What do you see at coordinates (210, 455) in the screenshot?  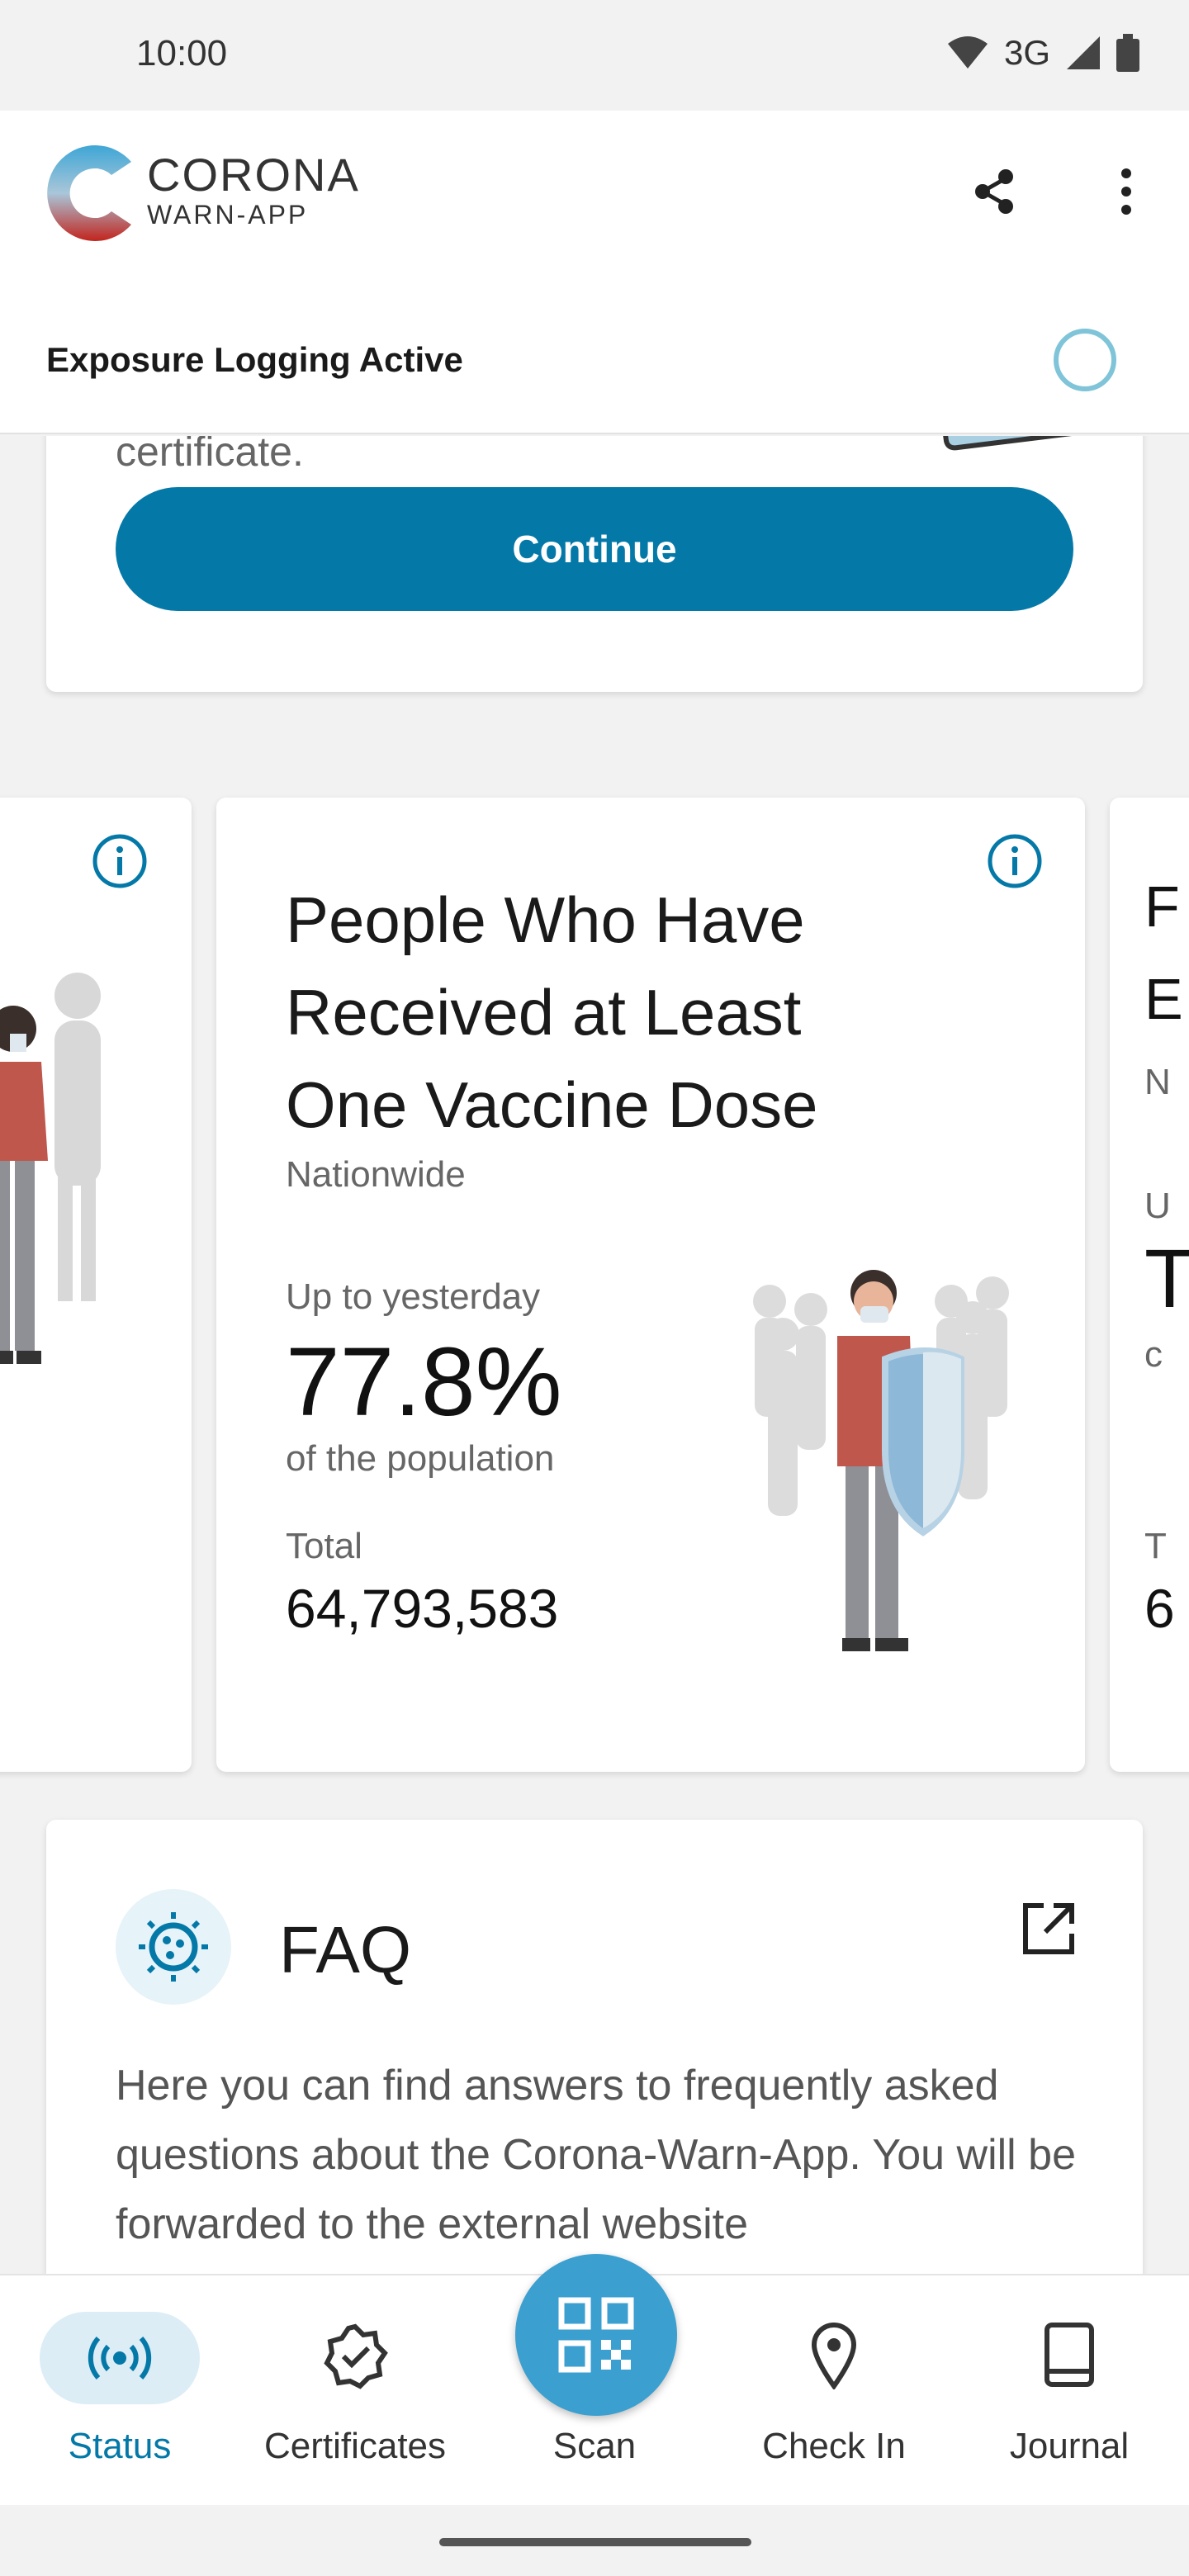 I see `certificate-card-partial-text: certificate.` at bounding box center [210, 455].